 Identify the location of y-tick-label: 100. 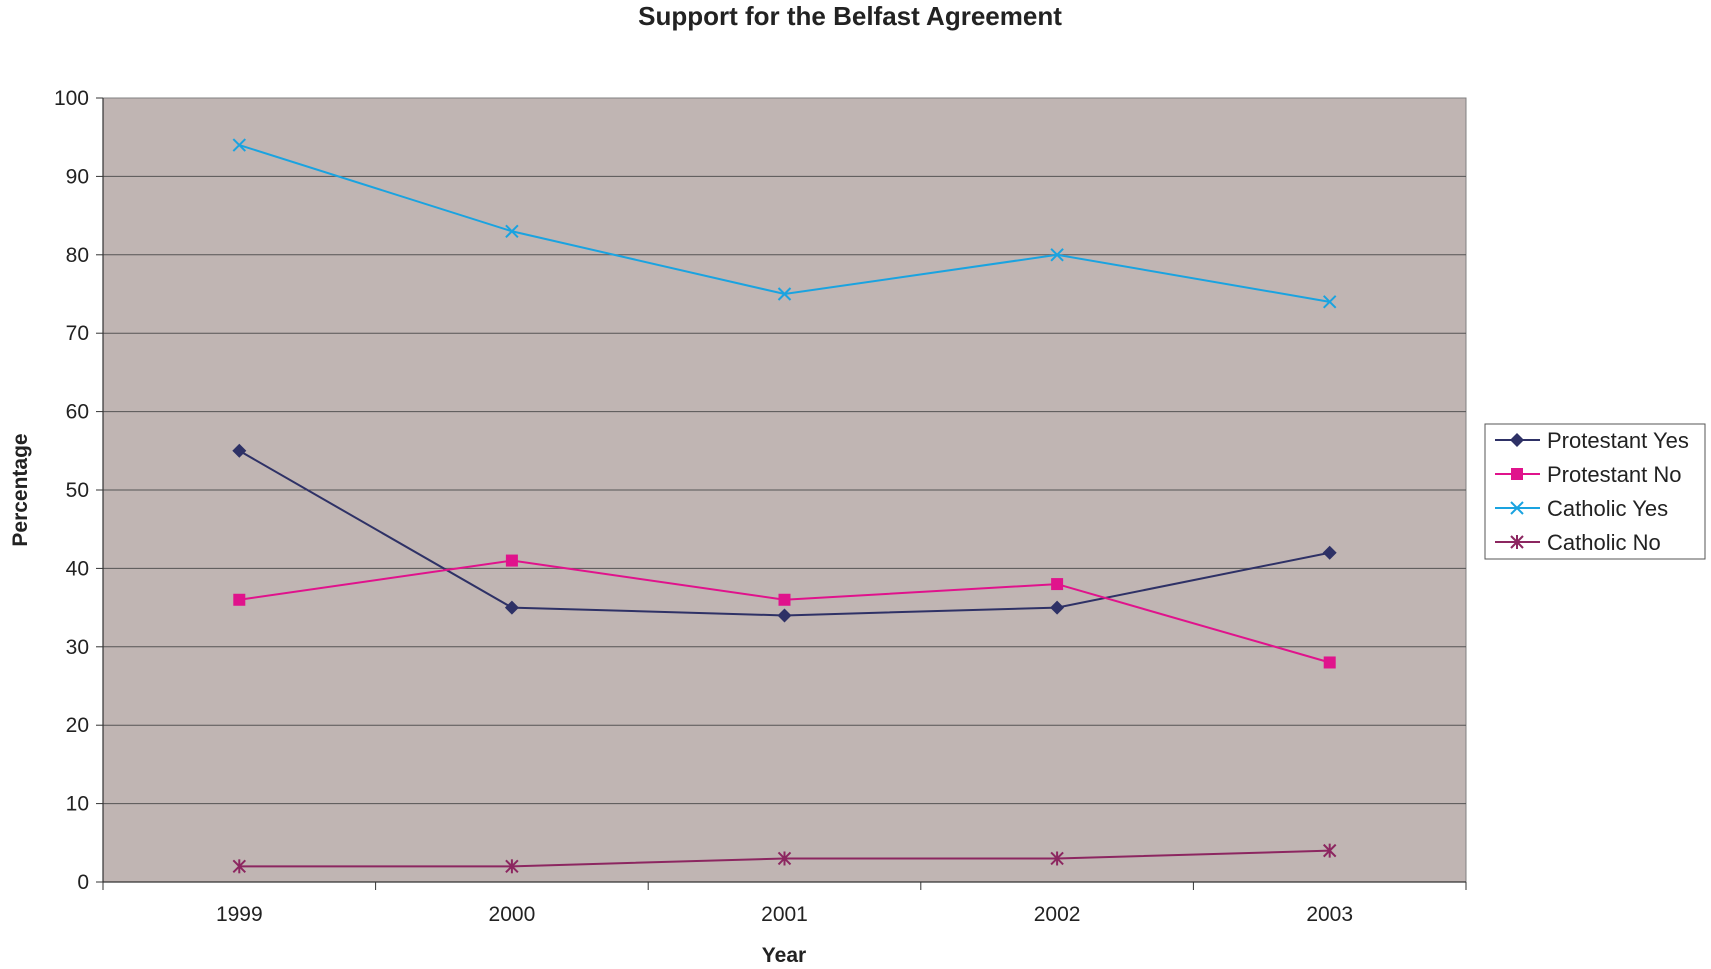
(71, 98).